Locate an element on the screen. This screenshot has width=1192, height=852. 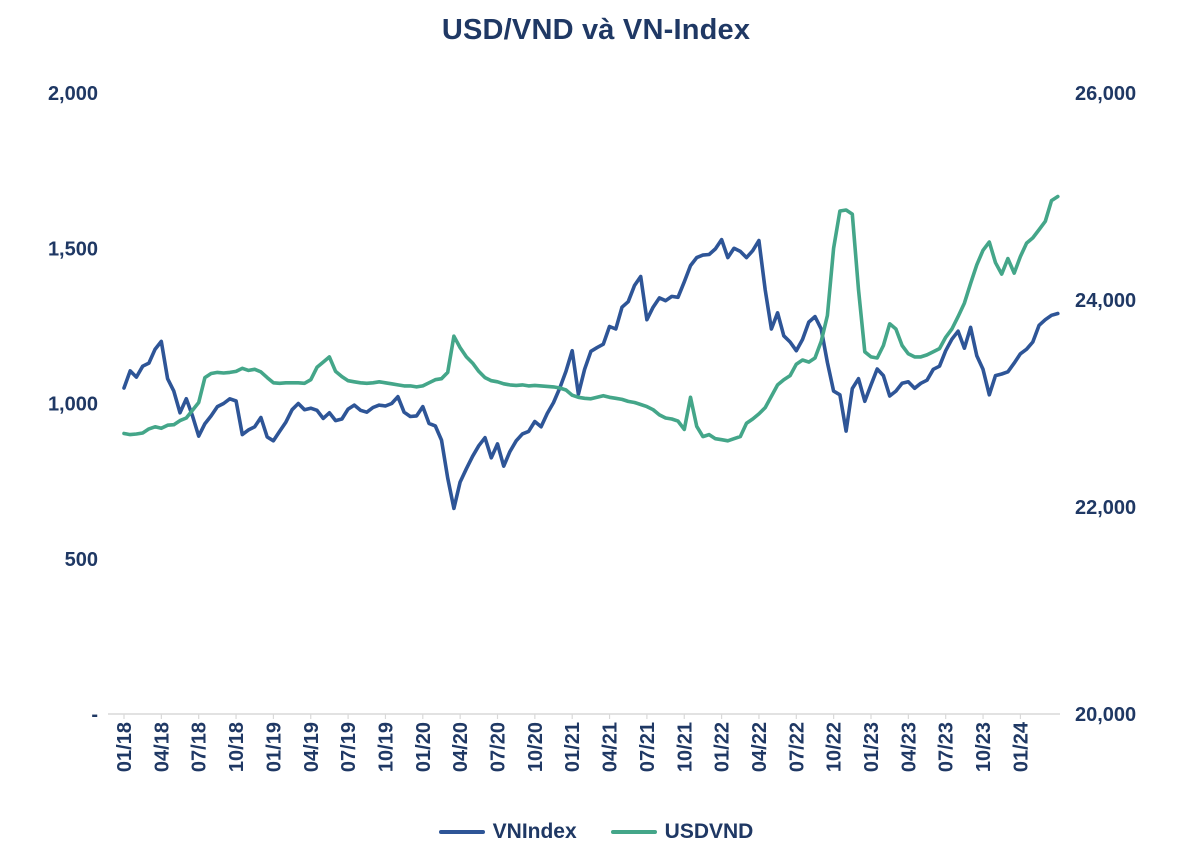
x-tick-label: 10/22 is located at coordinates (835, 747).